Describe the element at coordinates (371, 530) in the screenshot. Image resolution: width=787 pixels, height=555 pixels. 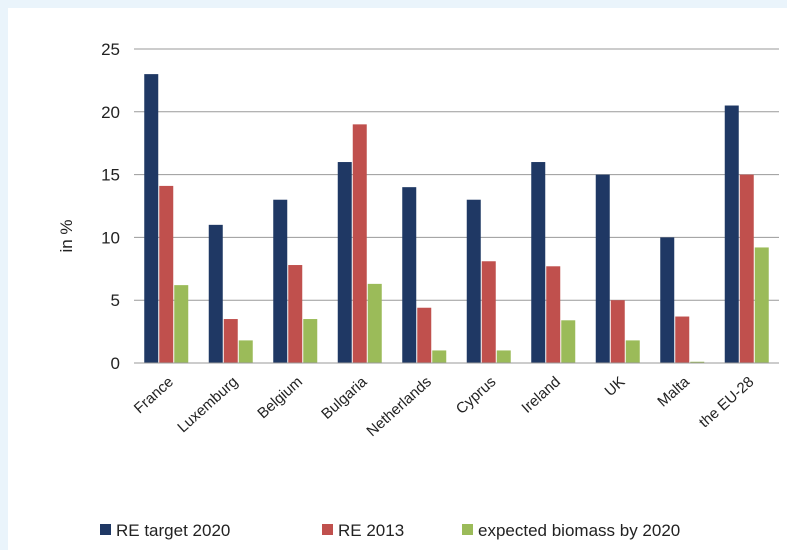
I see `legend-label: RE 2013` at that location.